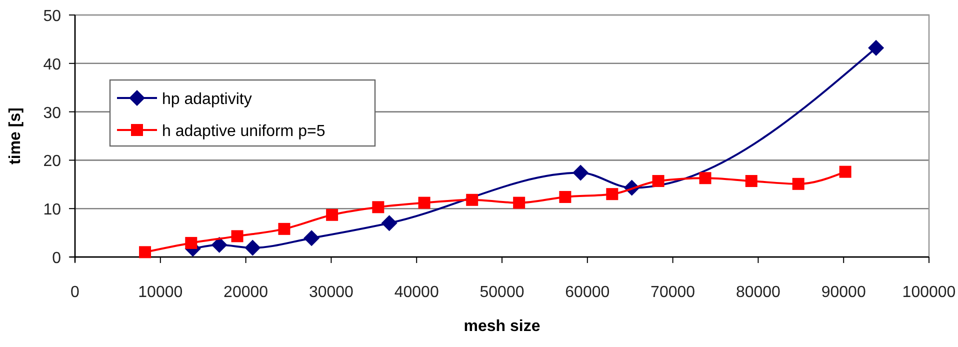 This screenshot has width=958, height=347. Describe the element at coordinates (52, 113) in the screenshot. I see `y-tick-label: 30` at that location.